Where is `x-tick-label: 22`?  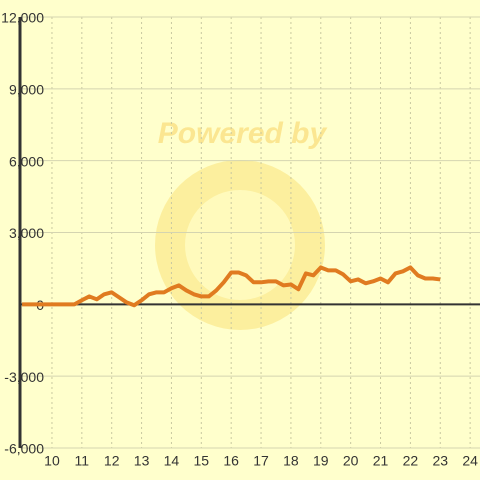
x-tick-label: 22 is located at coordinates (411, 461).